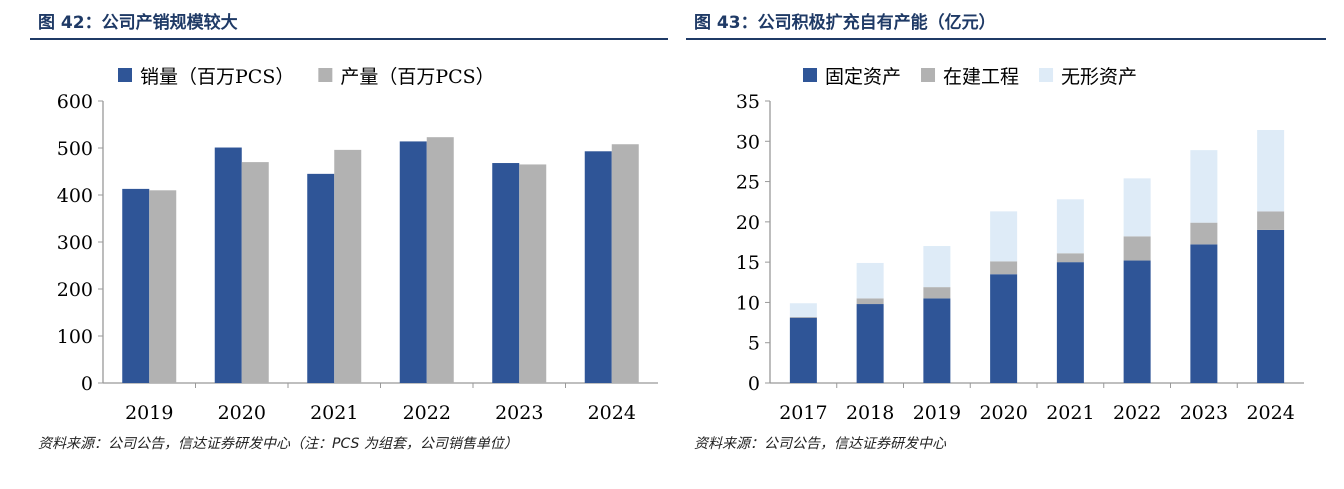  What do you see at coordinates (870, 413) in the screenshot?
I see `x-tick-label: 2018` at bounding box center [870, 413].